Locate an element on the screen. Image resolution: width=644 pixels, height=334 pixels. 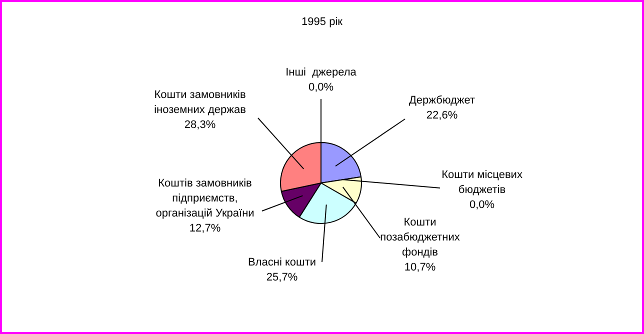
chart-title: 1995 рік is located at coordinates (322, 22).